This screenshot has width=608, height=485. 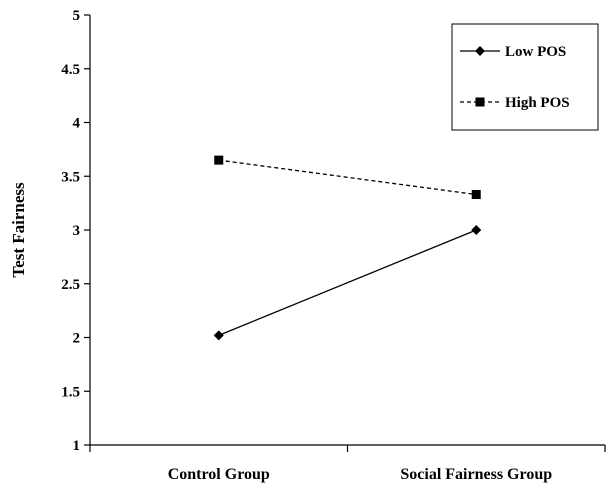 What do you see at coordinates (77, 16) in the screenshot?
I see `y-tick-label: 5` at bounding box center [77, 16].